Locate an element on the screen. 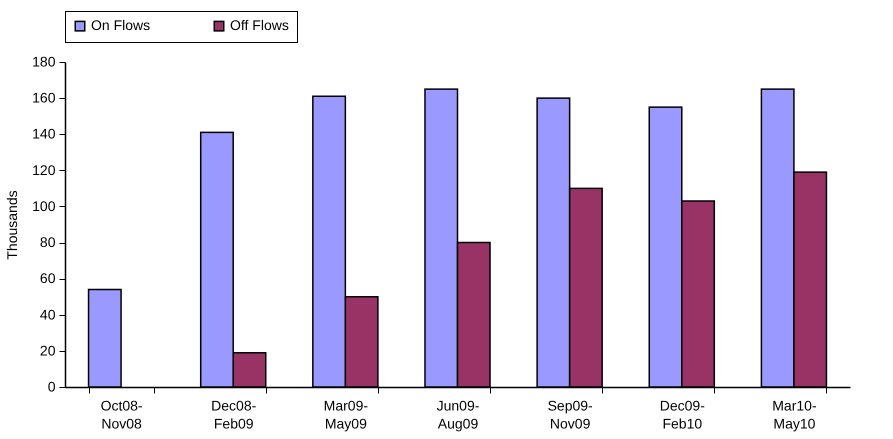 This screenshot has width=893, height=439. x-tick-label: Mar09-May09 is located at coordinates (346, 415).